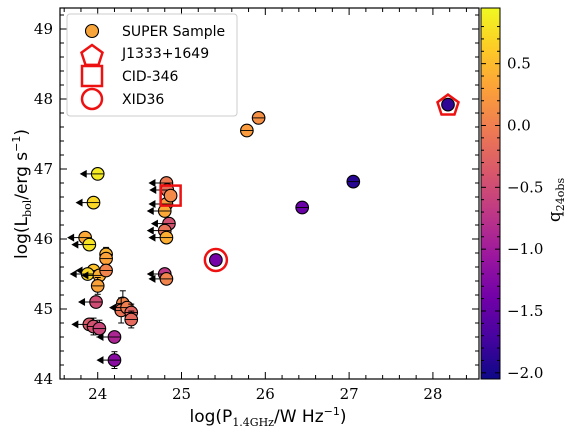 This screenshot has height=437, width=577. I want to click on y-axis-label: log(Lbol/erg s−1), so click(22, 194).